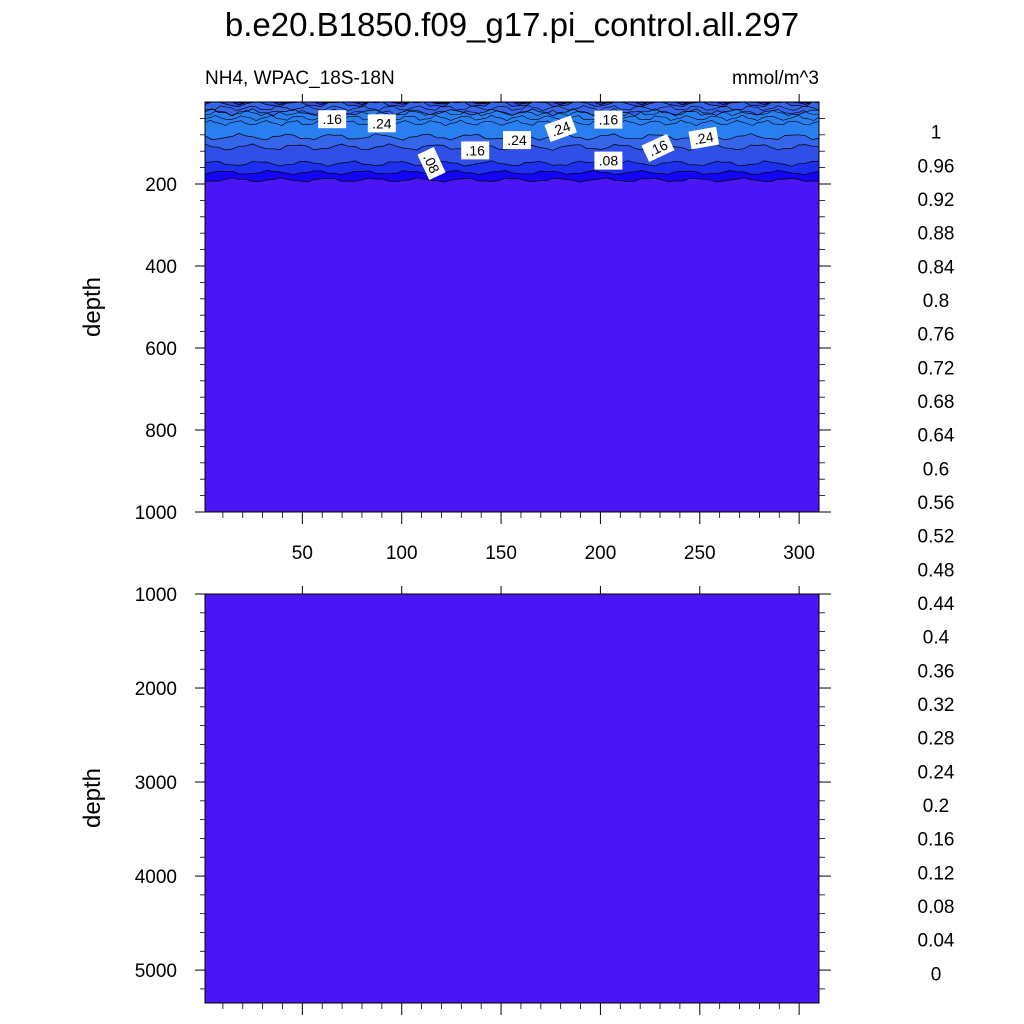  What do you see at coordinates (512, 24) in the screenshot?
I see `chart-title: b.e20.B1850.f09_g17.pi_control.all.297` at bounding box center [512, 24].